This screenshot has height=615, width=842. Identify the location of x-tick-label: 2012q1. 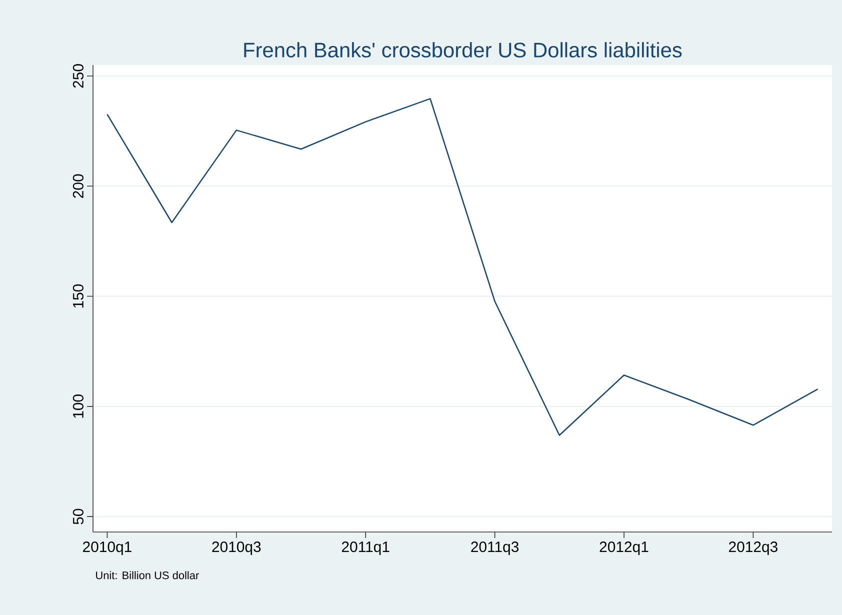
(624, 549).